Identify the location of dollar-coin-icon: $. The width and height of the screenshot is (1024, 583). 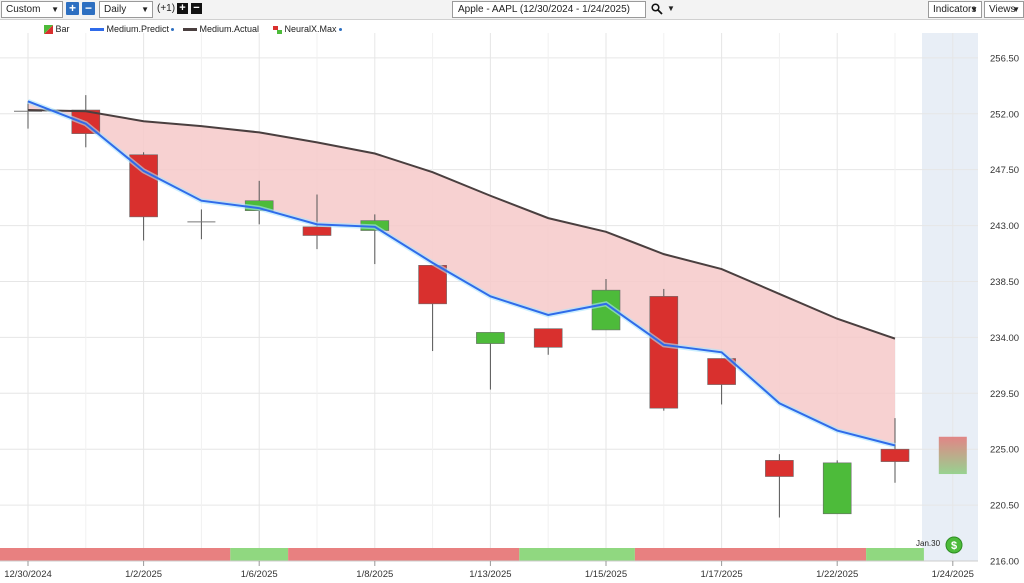
(954, 545).